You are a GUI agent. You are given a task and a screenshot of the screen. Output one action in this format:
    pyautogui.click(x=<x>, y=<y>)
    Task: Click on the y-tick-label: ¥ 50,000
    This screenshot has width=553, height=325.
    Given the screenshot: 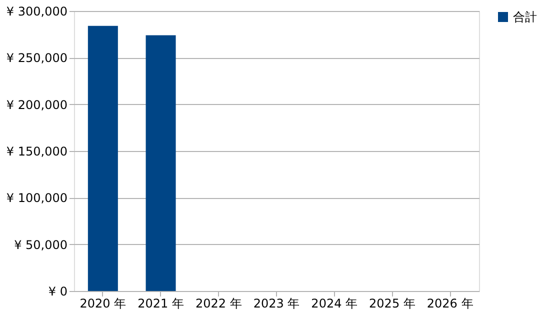 What is the action you would take?
    pyautogui.click(x=41, y=245)
    